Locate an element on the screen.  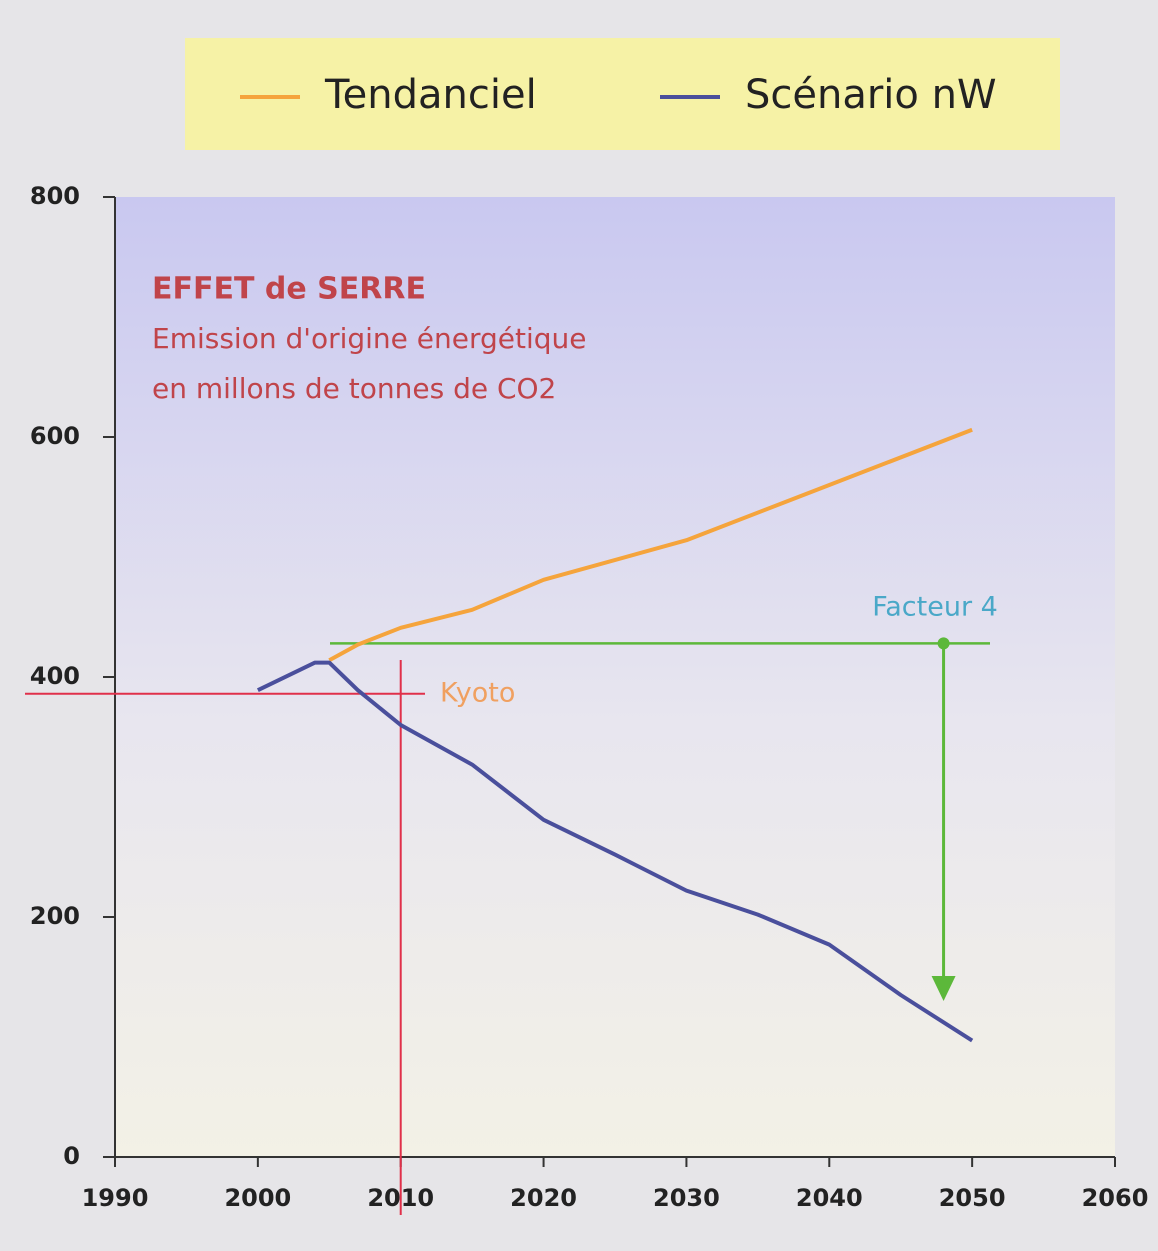
x-tick-label: 2040 is located at coordinates (829, 1198).